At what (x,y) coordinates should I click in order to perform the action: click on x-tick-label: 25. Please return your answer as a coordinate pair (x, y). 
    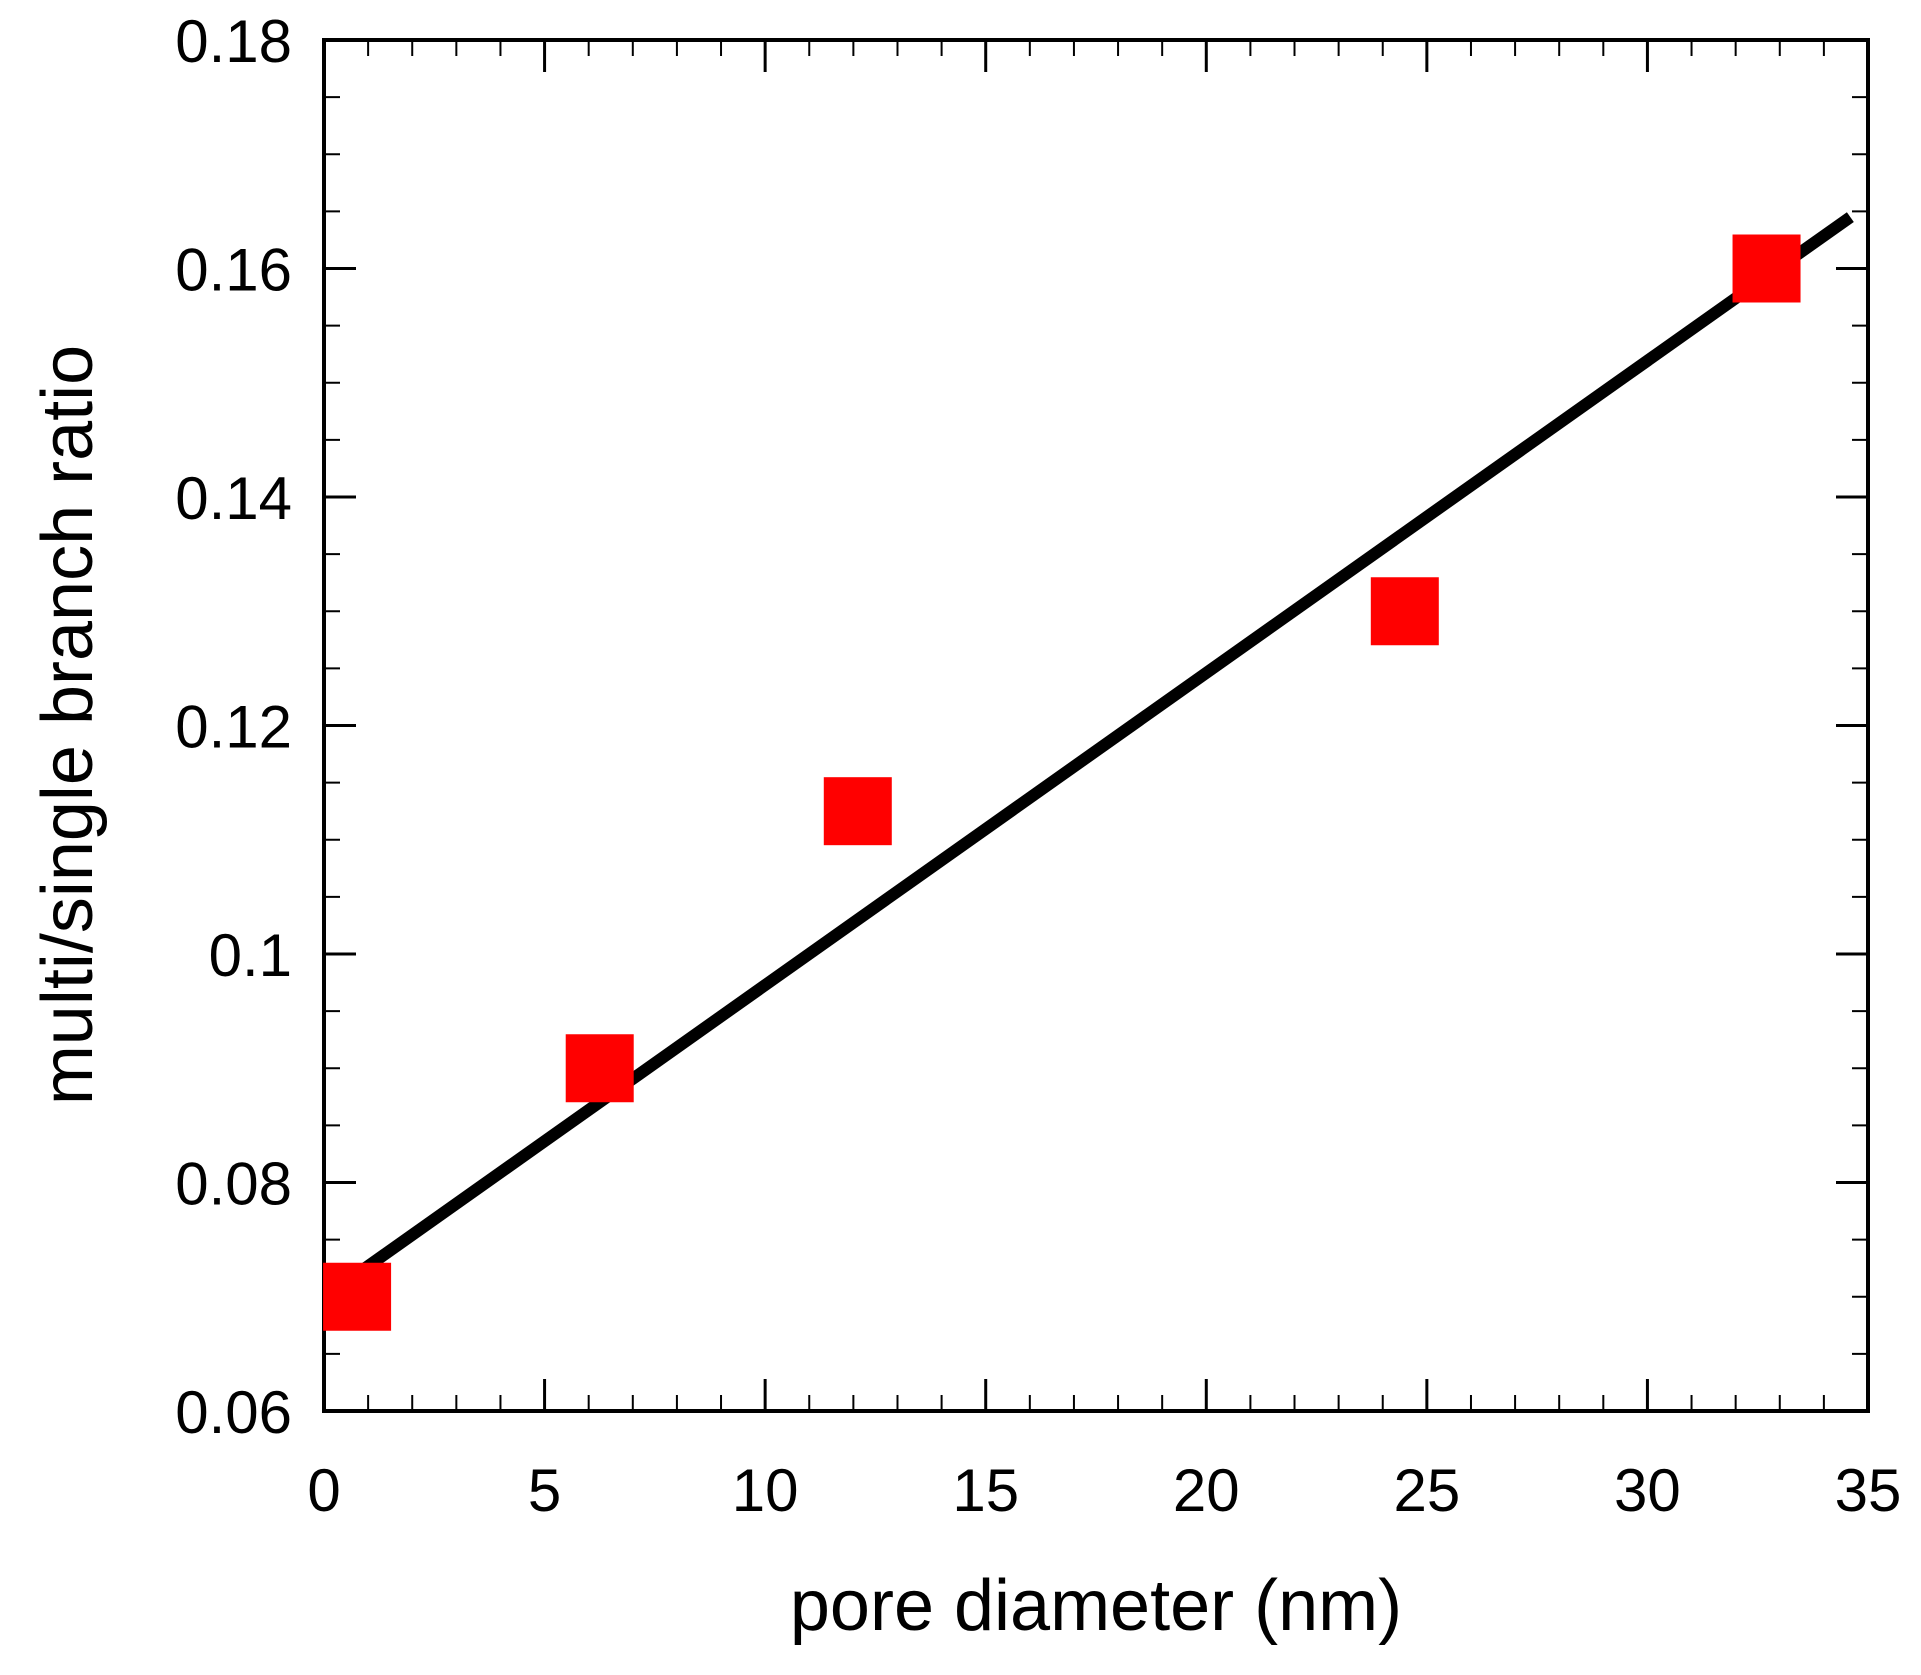
    Looking at the image, I should click on (1426, 1490).